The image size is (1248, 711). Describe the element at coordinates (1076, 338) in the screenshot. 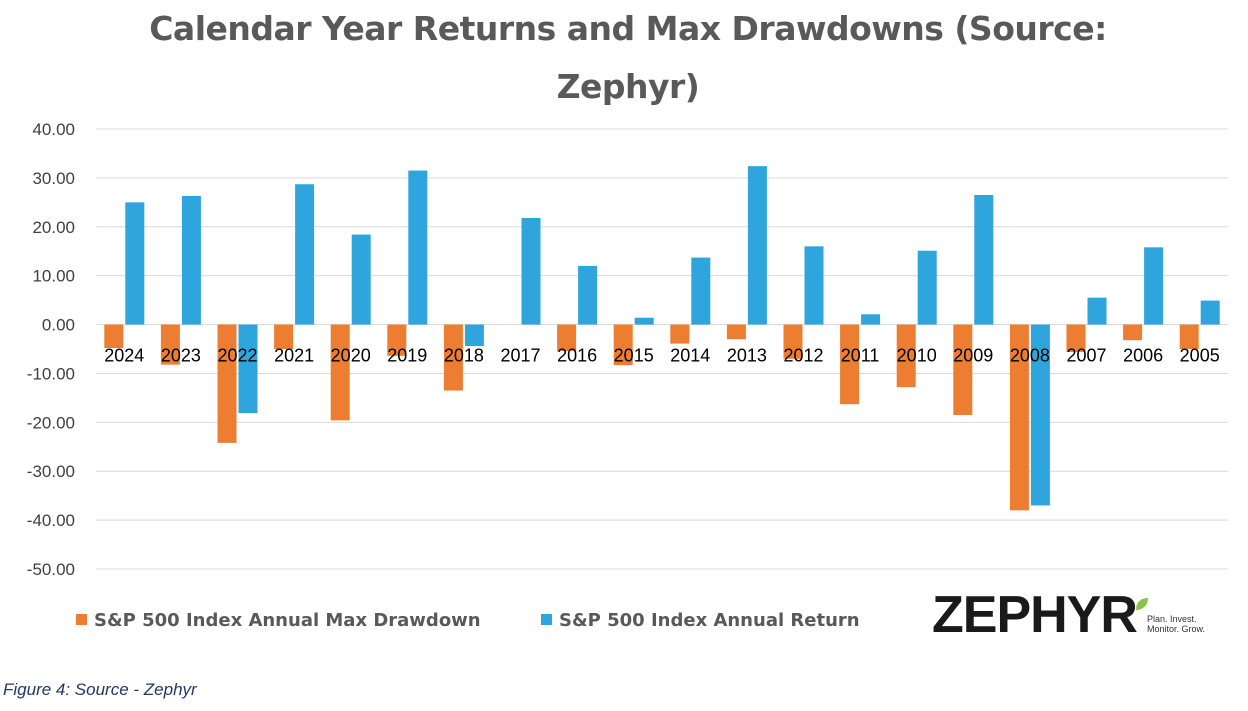

I see `drawdown-bar-2007` at that location.